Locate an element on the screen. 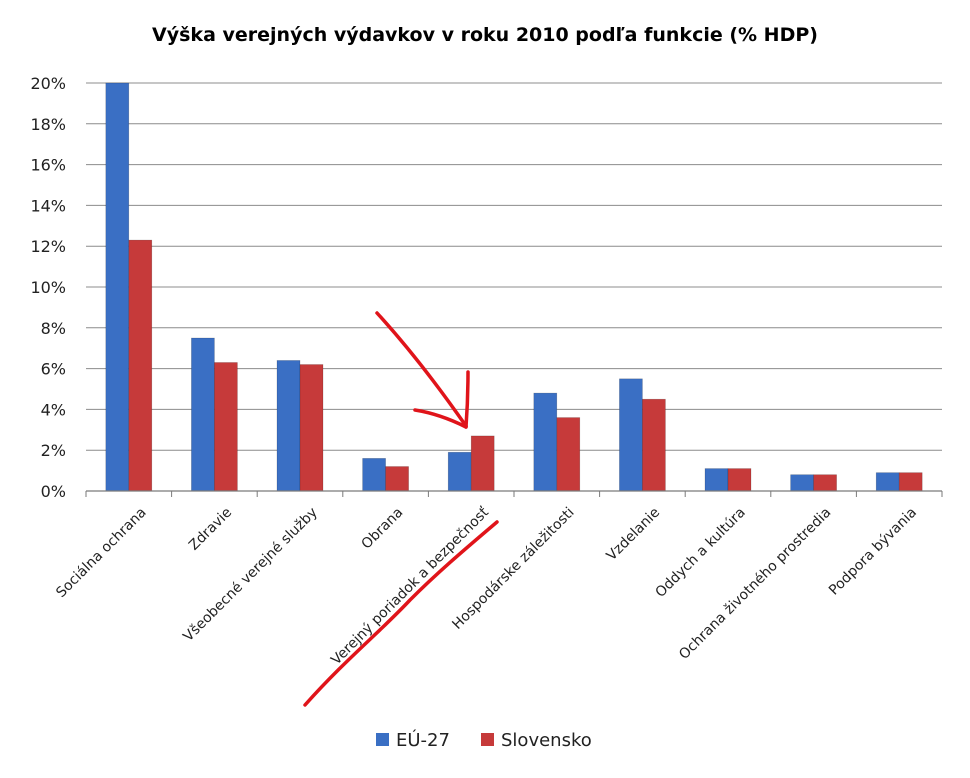 The image size is (970, 778). hand-drawn-annotation is located at coordinates (401, 509).